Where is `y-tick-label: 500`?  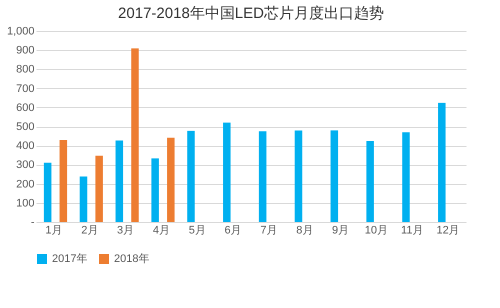
y-tick-label: 500 is located at coordinates (25, 127).